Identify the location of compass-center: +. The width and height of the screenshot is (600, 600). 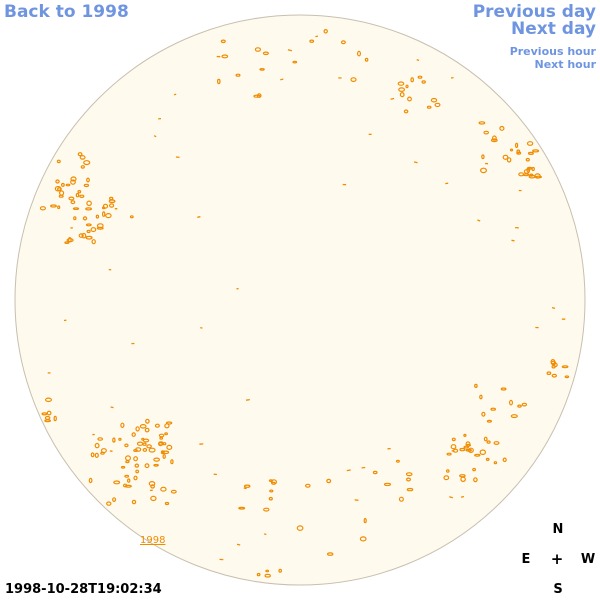
(557, 559).